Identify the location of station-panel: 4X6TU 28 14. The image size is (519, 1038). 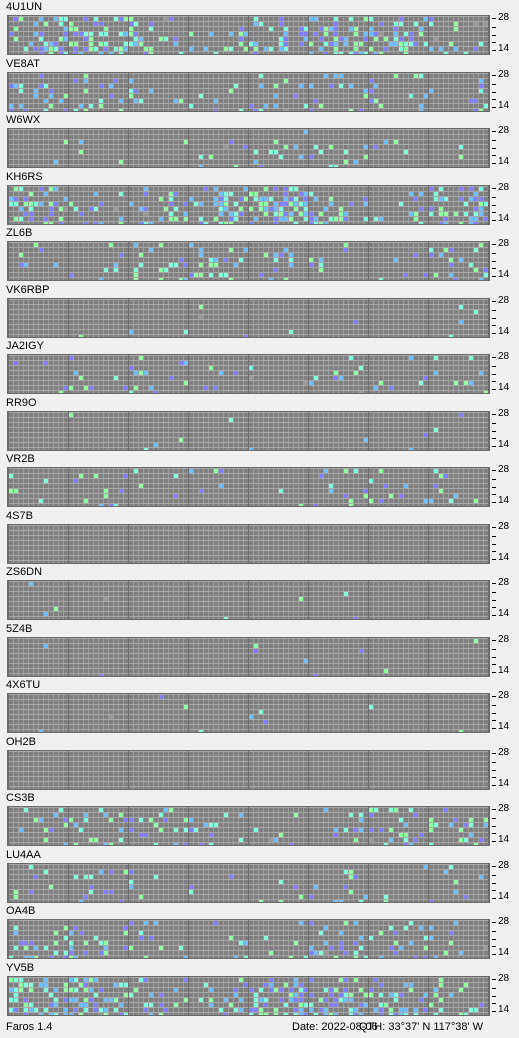
(259, 706).